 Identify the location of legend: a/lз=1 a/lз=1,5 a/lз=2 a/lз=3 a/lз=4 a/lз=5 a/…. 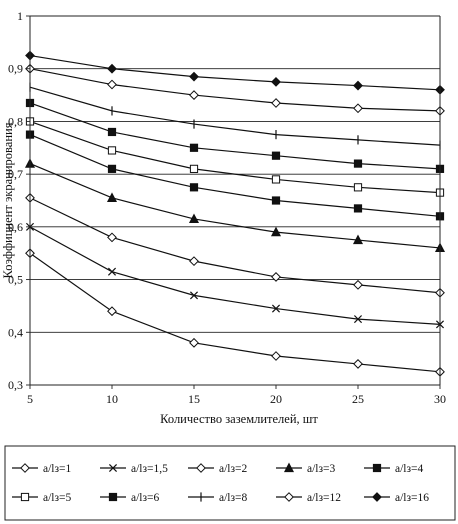
(230, 483).